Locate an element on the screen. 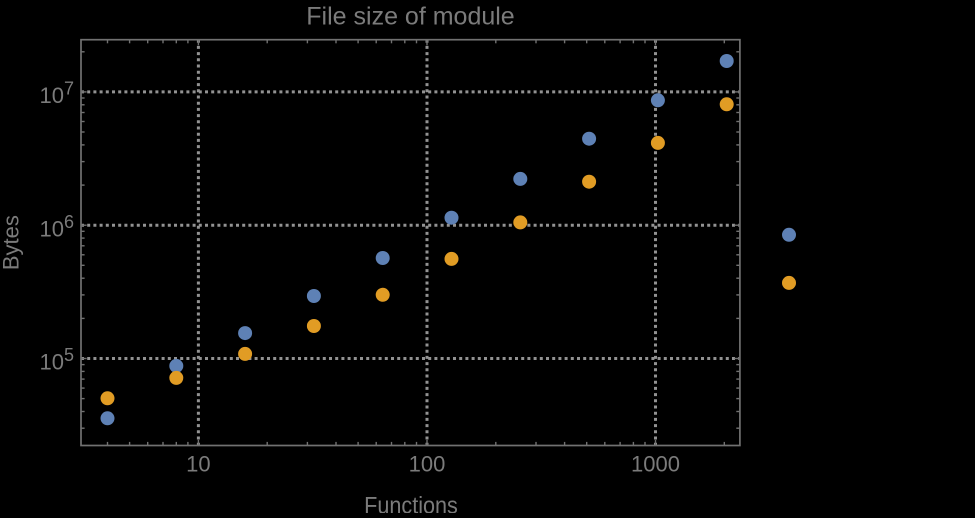  svg-text: 10⁷ is located at coordinates (57, 94).